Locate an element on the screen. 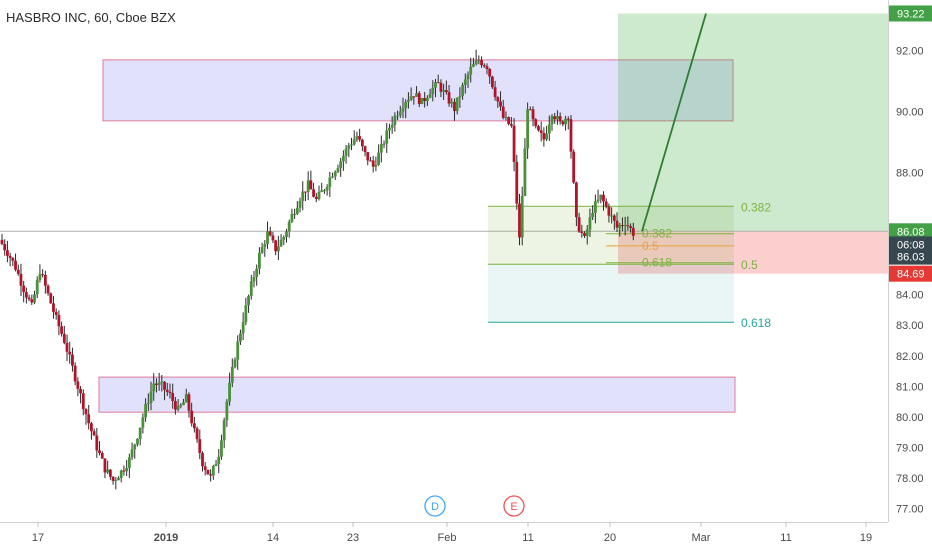  price-tag-stop-label: 84.69 is located at coordinates (911, 275).